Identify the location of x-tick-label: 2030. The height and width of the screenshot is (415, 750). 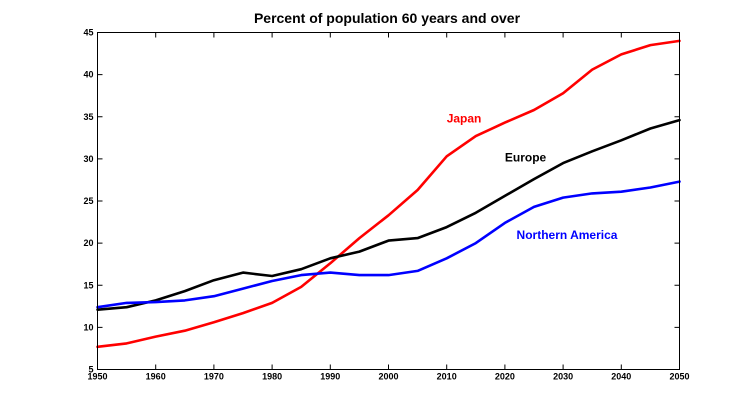
(563, 377).